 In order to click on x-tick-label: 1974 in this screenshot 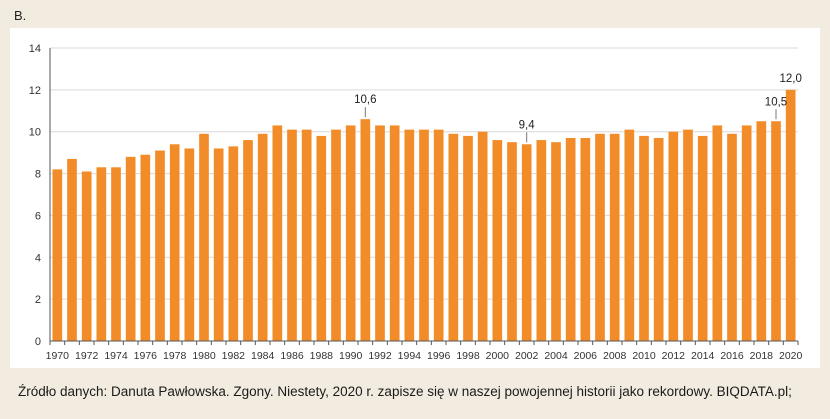, I will do `click(116, 356)`.